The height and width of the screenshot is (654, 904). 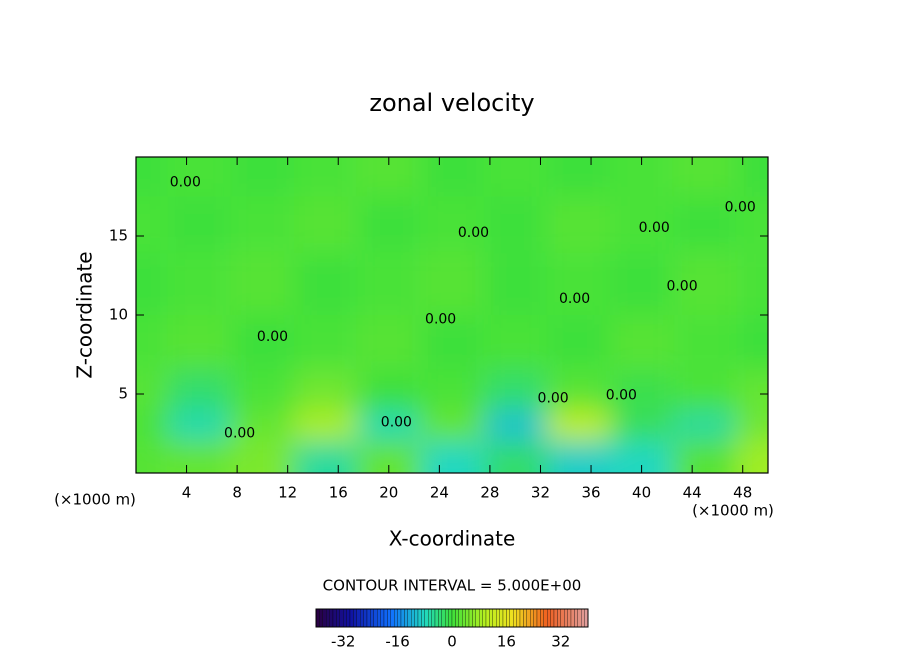 What do you see at coordinates (451, 103) in the screenshot?
I see `chart-title: zonal velocity` at bounding box center [451, 103].